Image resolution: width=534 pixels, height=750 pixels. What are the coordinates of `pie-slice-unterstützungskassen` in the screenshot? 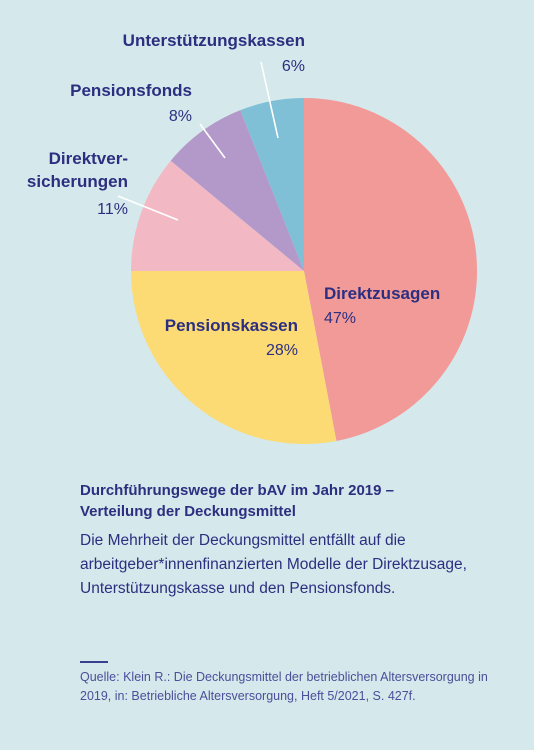 It's located at (272, 184).